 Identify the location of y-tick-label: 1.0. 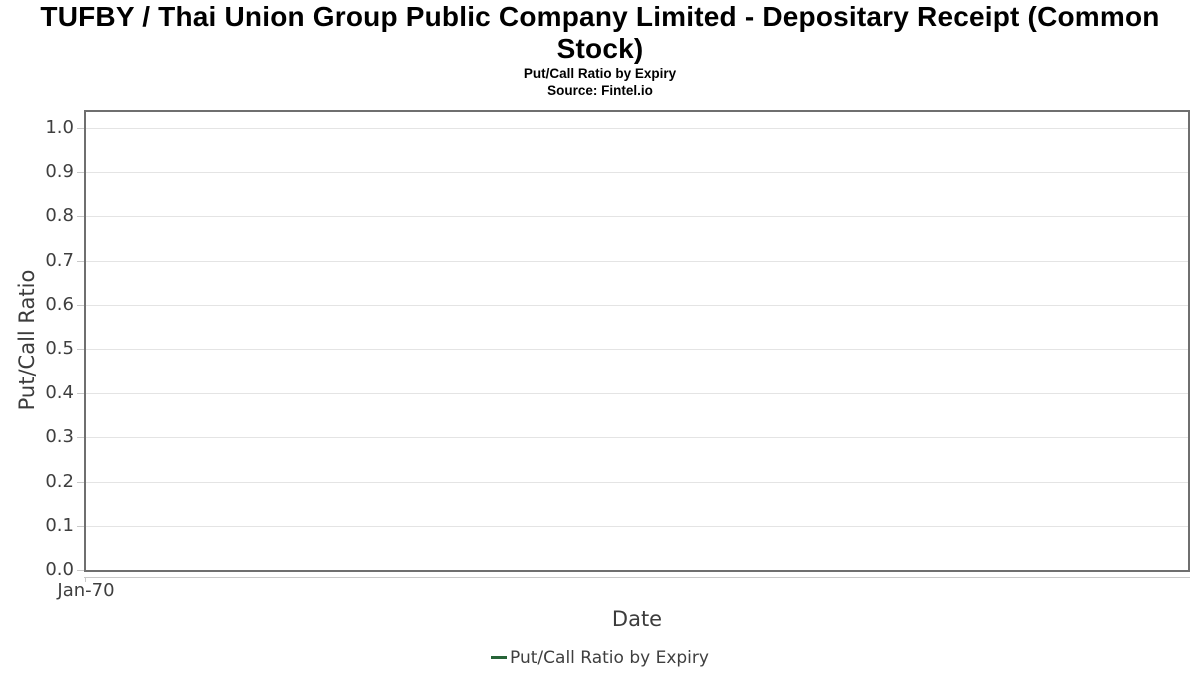
(59, 127).